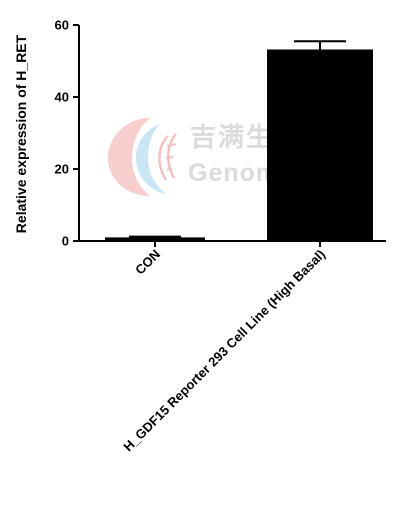 The height and width of the screenshot is (511, 395). What do you see at coordinates (65, 241) in the screenshot?
I see `y-tick-label: 0` at bounding box center [65, 241].